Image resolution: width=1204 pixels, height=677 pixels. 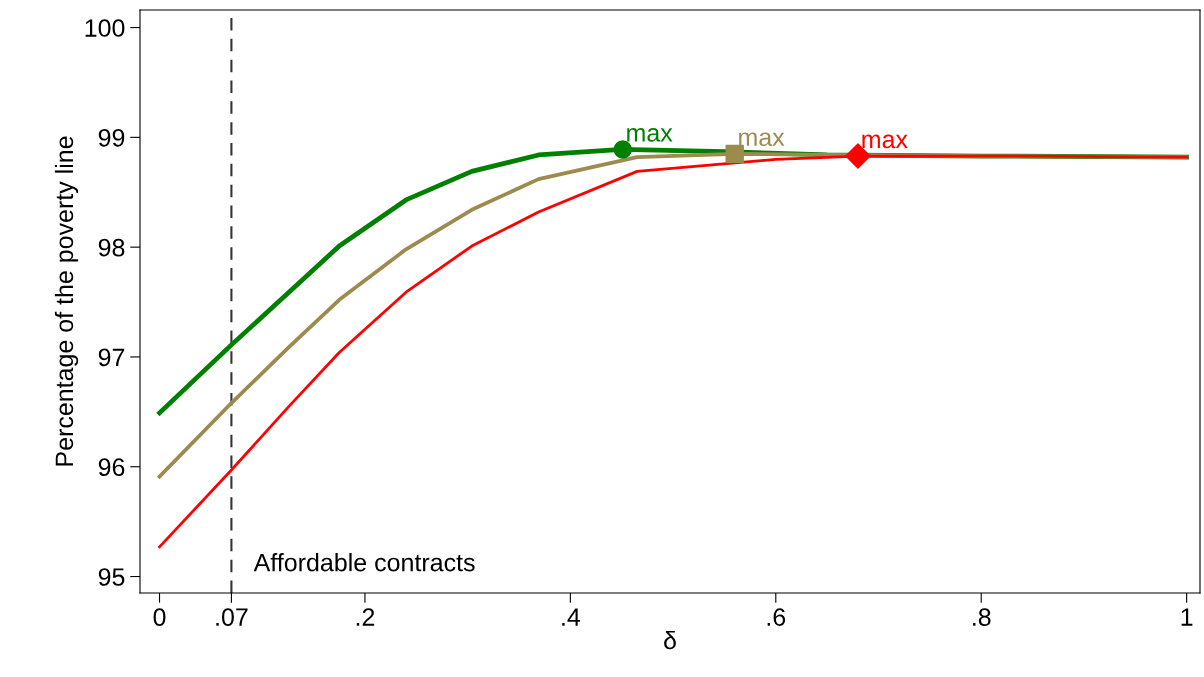 I want to click on x-tick-label: 1, so click(x=1187, y=617).